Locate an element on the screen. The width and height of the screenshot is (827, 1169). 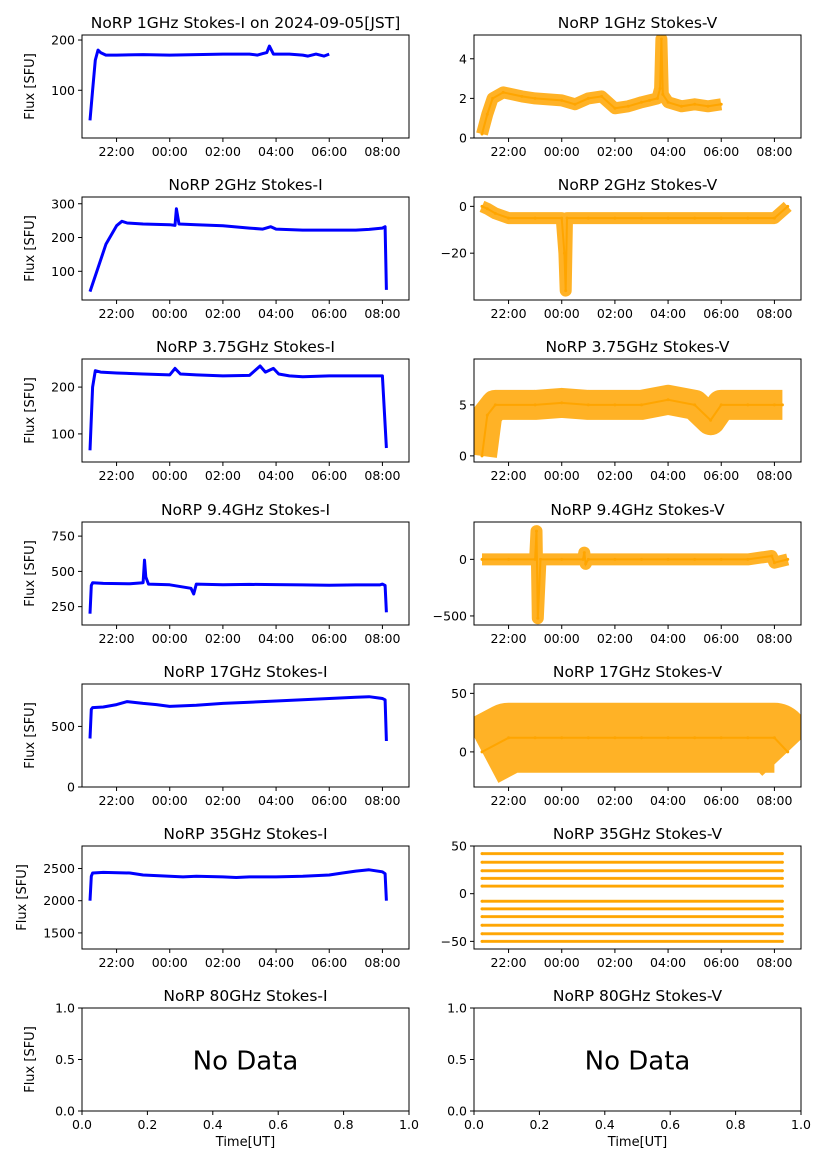
x-tick-label: 0.0 is located at coordinates (474, 1124).